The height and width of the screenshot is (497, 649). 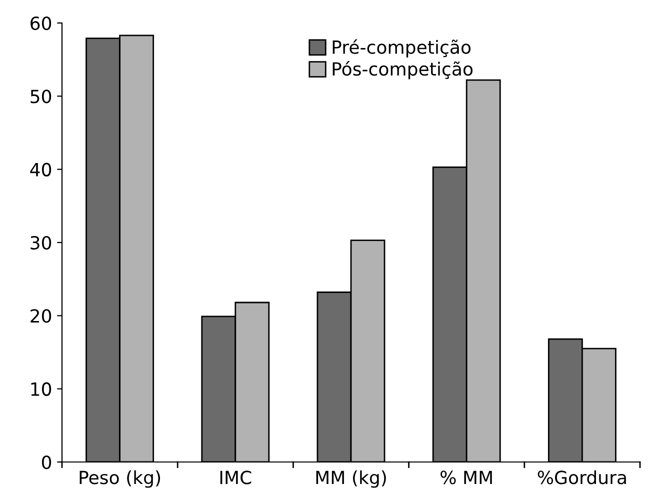 I want to click on x-tick-label: % MM, so click(x=466, y=477).